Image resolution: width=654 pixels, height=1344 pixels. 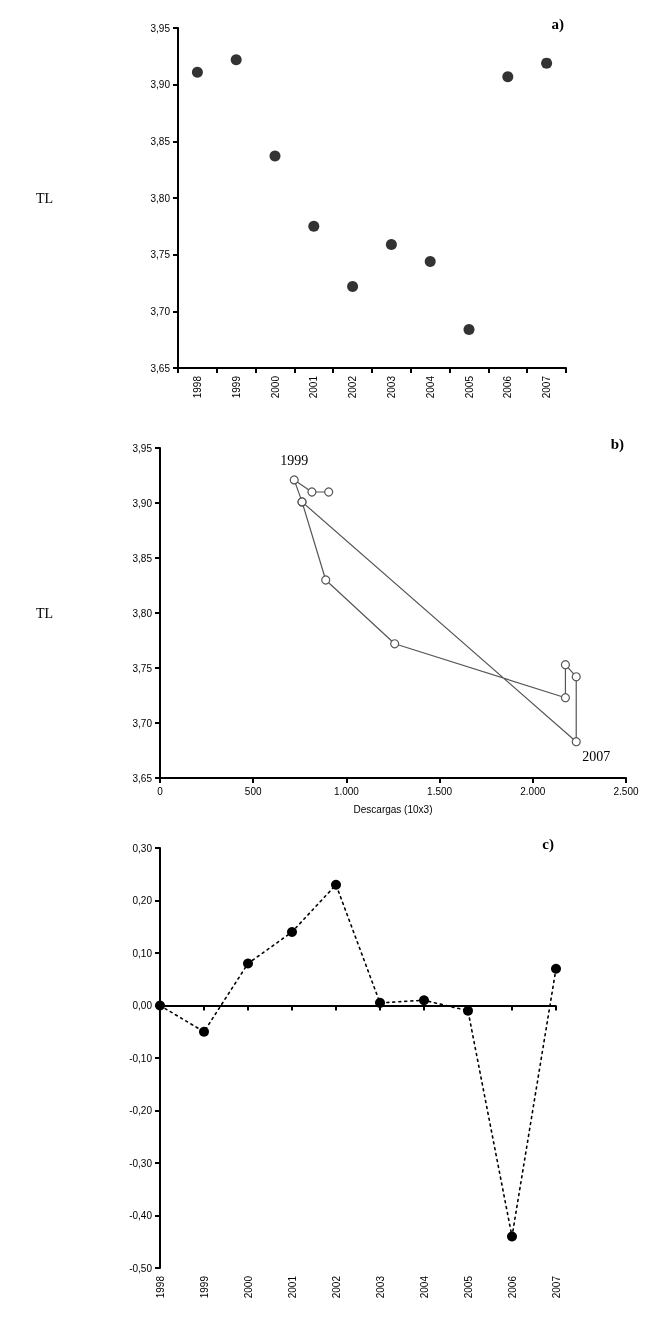 I want to click on y-tick-label: -0,40, so click(x=141, y=1215).